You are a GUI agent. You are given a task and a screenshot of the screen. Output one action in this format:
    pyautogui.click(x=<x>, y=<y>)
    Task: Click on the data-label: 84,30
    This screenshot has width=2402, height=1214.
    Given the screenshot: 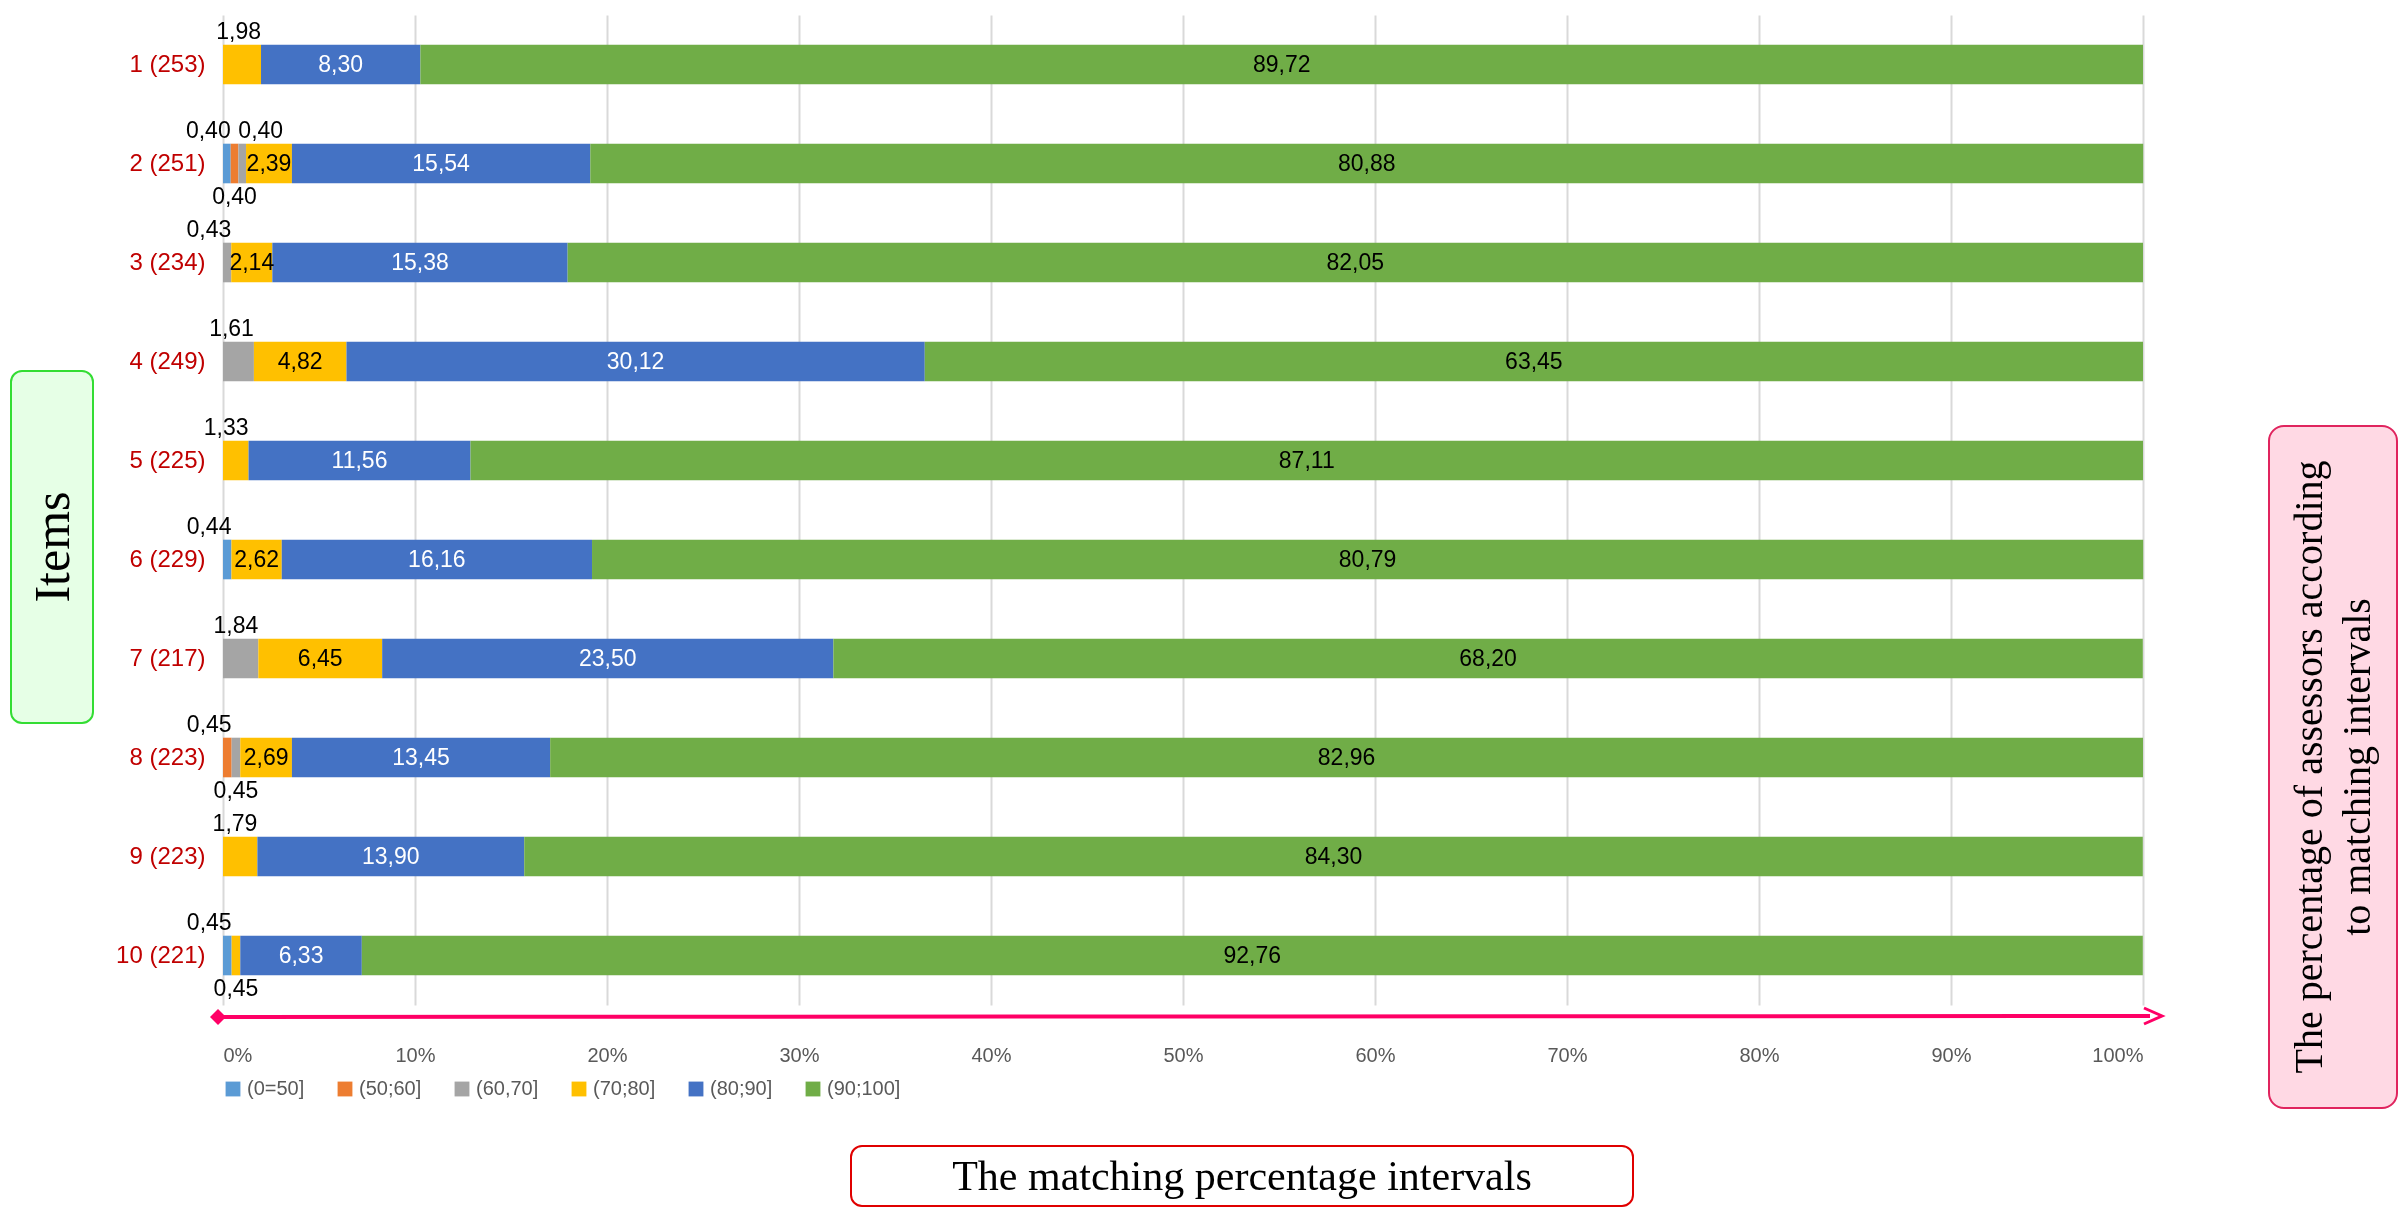 What is the action you would take?
    pyautogui.click(x=1333, y=855)
    